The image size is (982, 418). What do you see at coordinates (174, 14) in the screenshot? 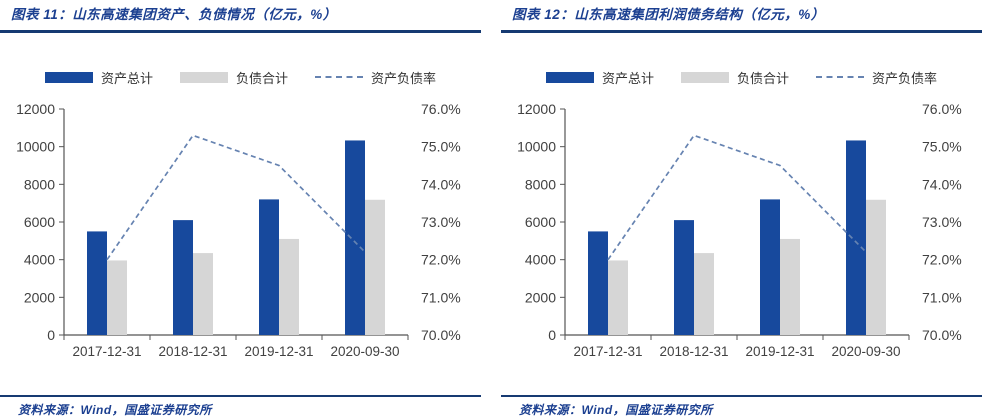
I see `figure-title: 图表 11：山东高速集团资产、负债情况（亿元，%）` at bounding box center [174, 14].